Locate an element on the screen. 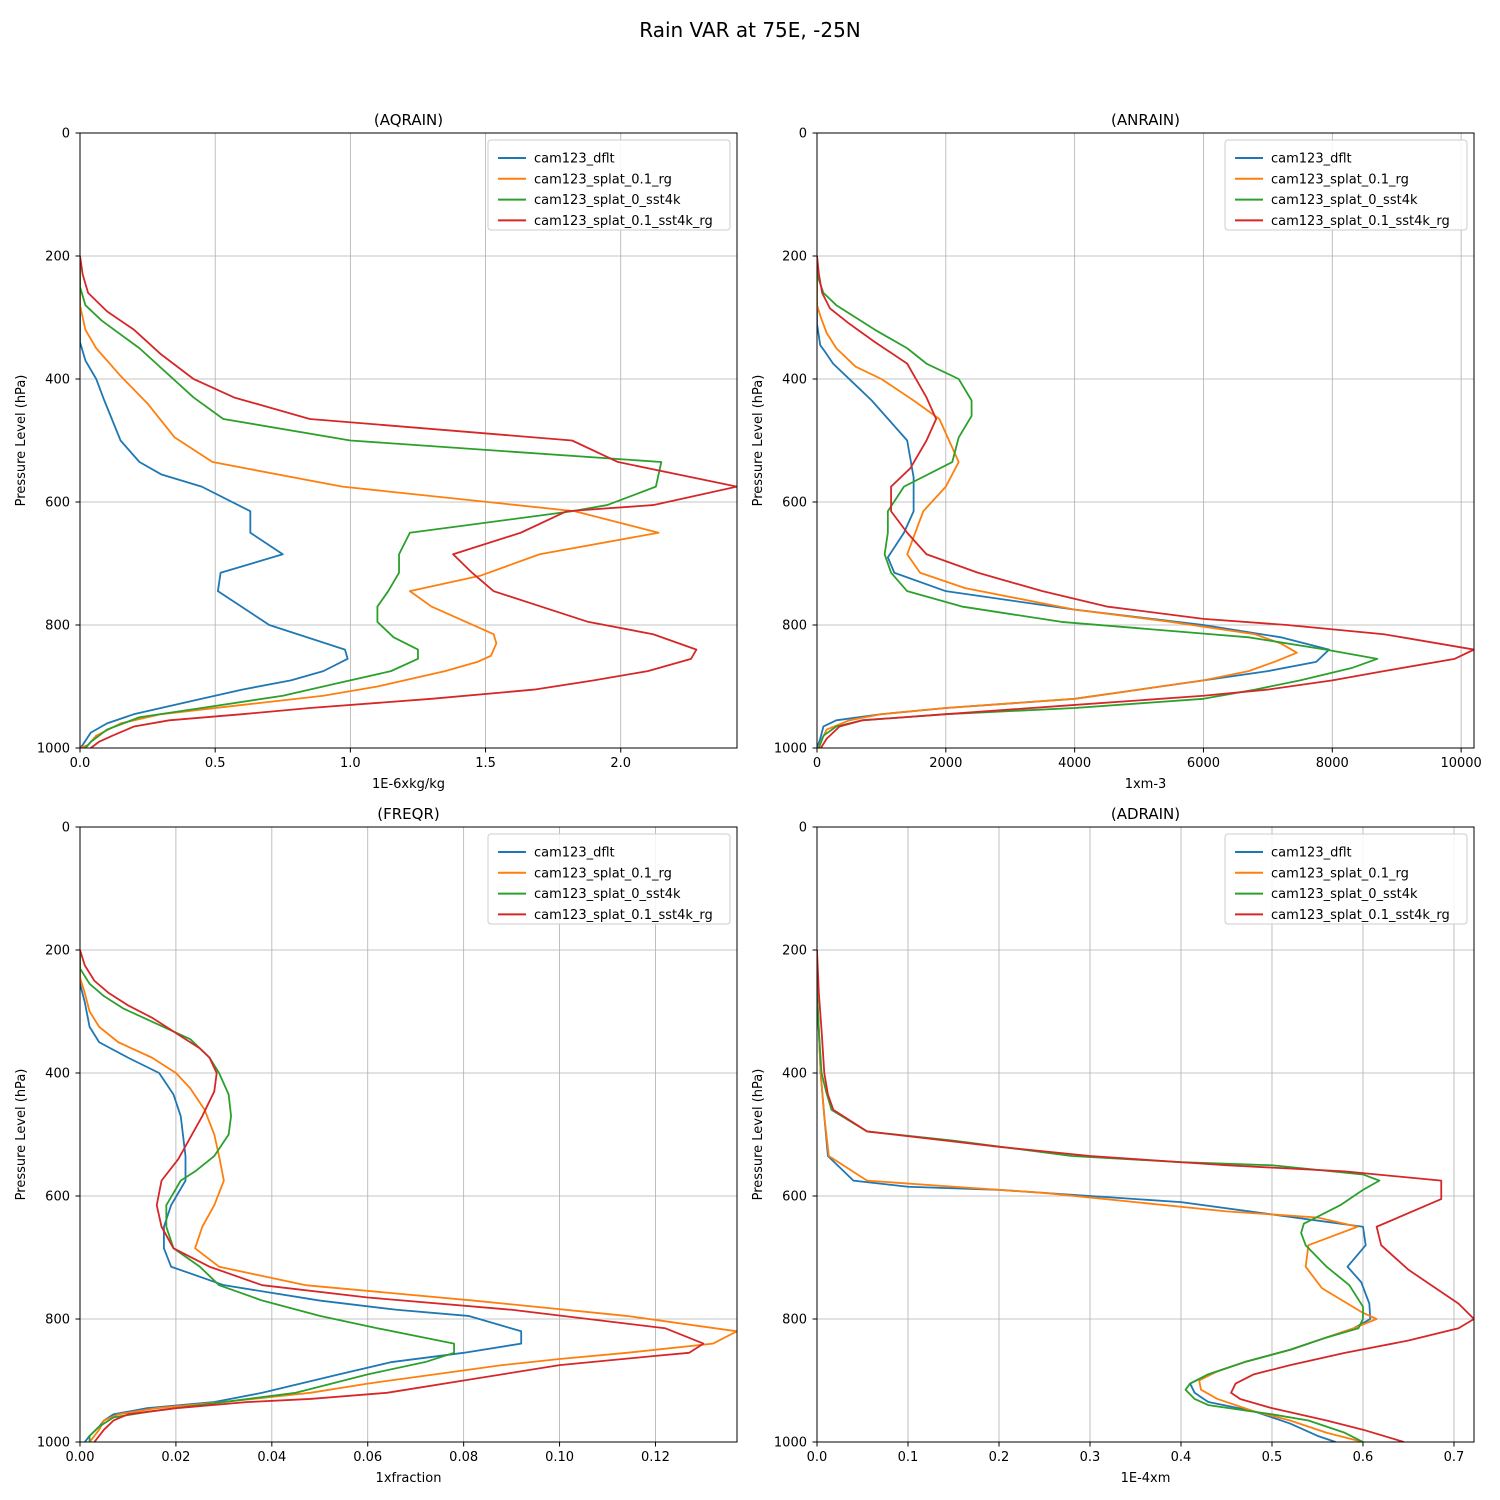 This screenshot has width=1500, height=1500. x-tick-label: 10000 is located at coordinates (1460, 763).